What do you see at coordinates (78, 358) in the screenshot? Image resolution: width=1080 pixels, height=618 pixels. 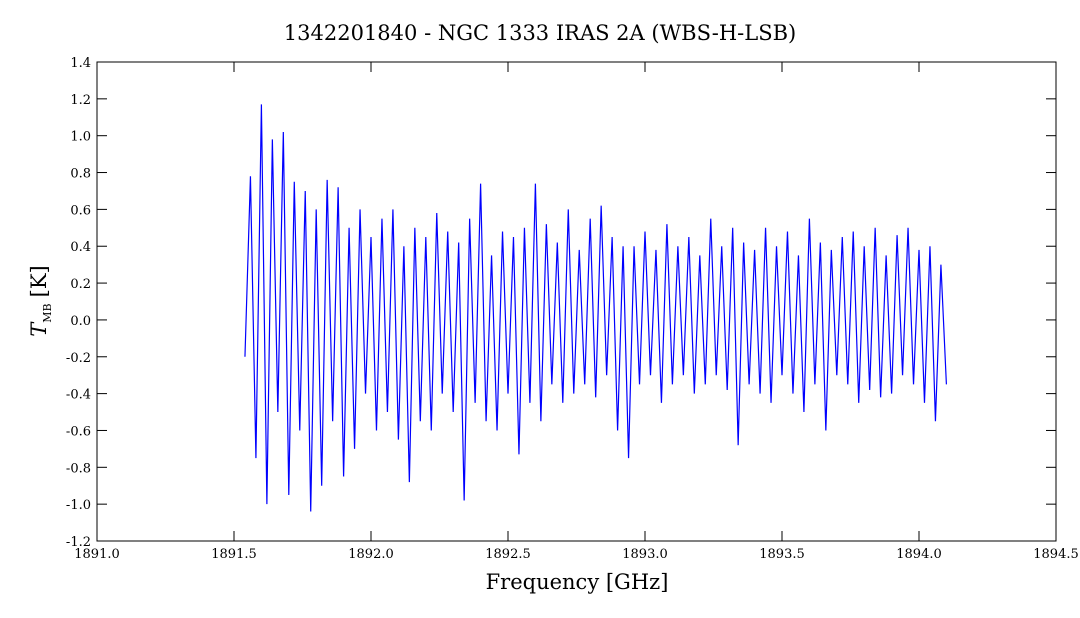 I see `y-tick-label: -0.2` at bounding box center [78, 358].